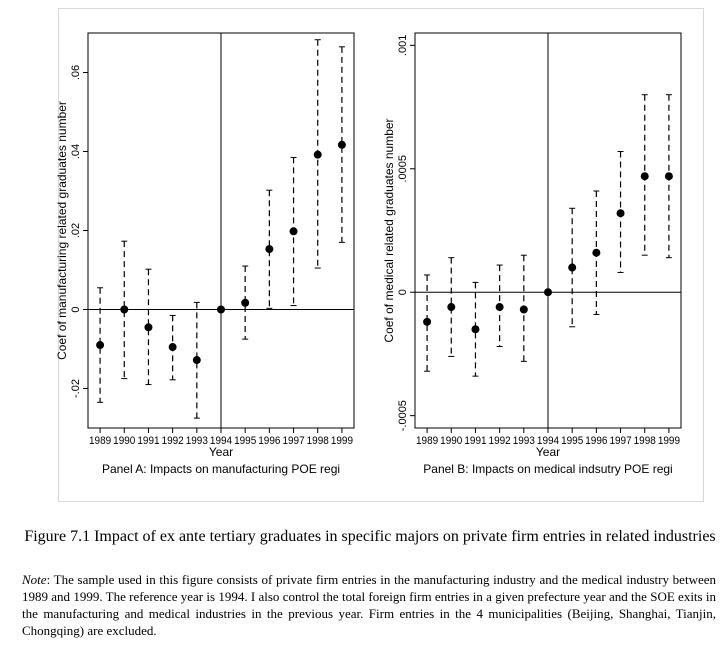  What do you see at coordinates (389, 230) in the screenshot?
I see `panel-b-ylabel: Coef of medical related graduates number` at bounding box center [389, 230].